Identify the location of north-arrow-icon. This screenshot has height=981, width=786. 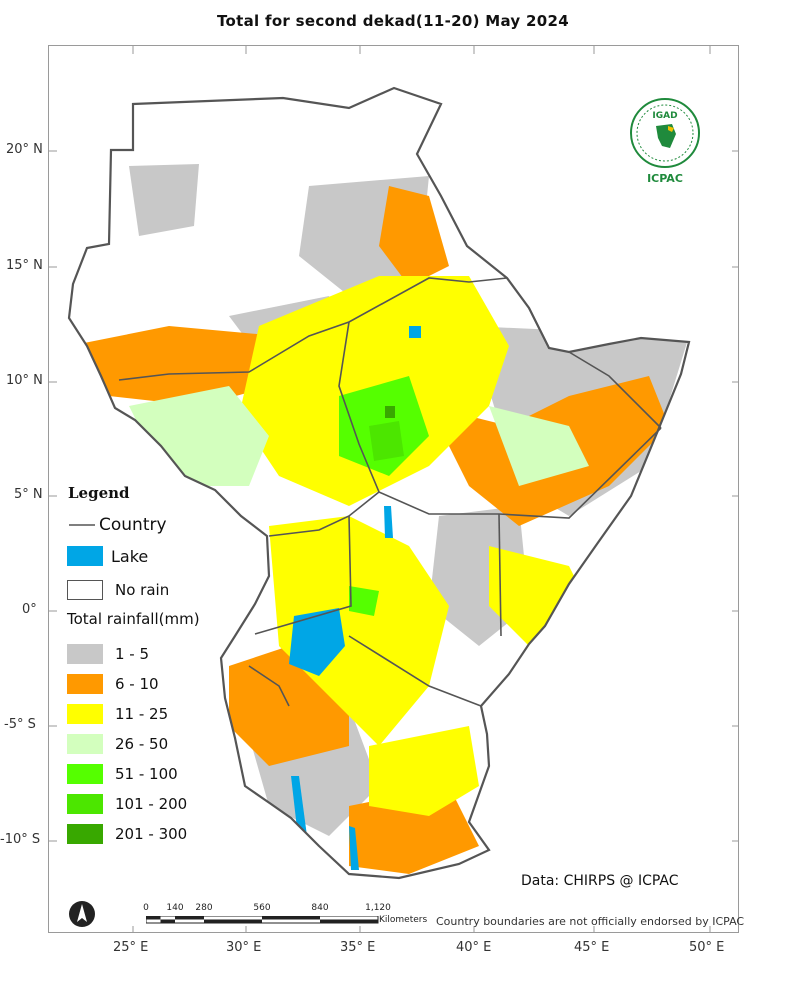
(82, 914).